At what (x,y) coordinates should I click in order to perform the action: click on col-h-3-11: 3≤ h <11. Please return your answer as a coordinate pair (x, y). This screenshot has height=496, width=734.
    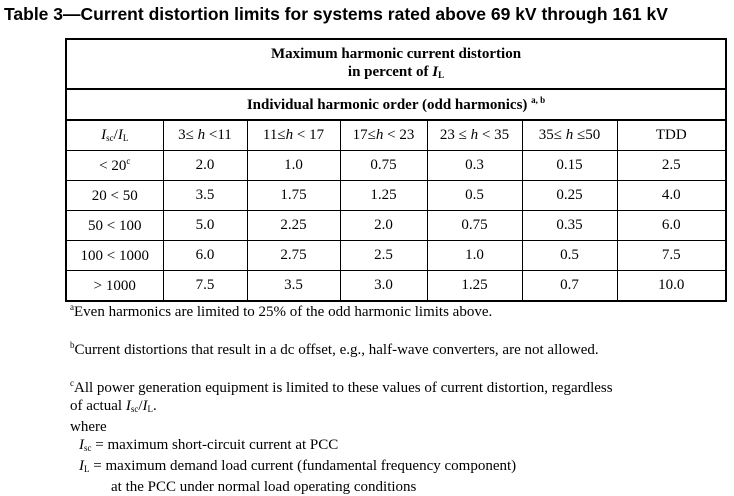
    Looking at the image, I should click on (205, 135).